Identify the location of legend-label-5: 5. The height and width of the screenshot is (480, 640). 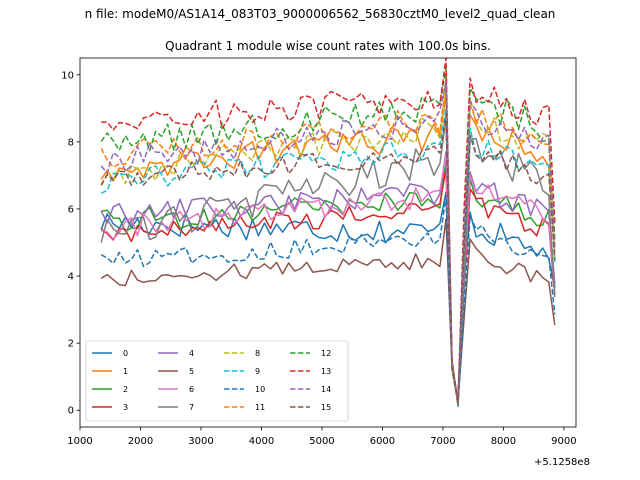
(191, 371).